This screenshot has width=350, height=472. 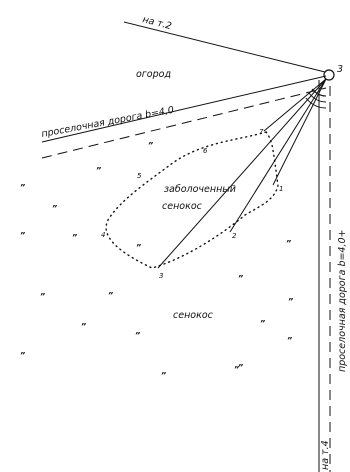 I want to click on grass-mark-19: ”, so click(x=163, y=375).